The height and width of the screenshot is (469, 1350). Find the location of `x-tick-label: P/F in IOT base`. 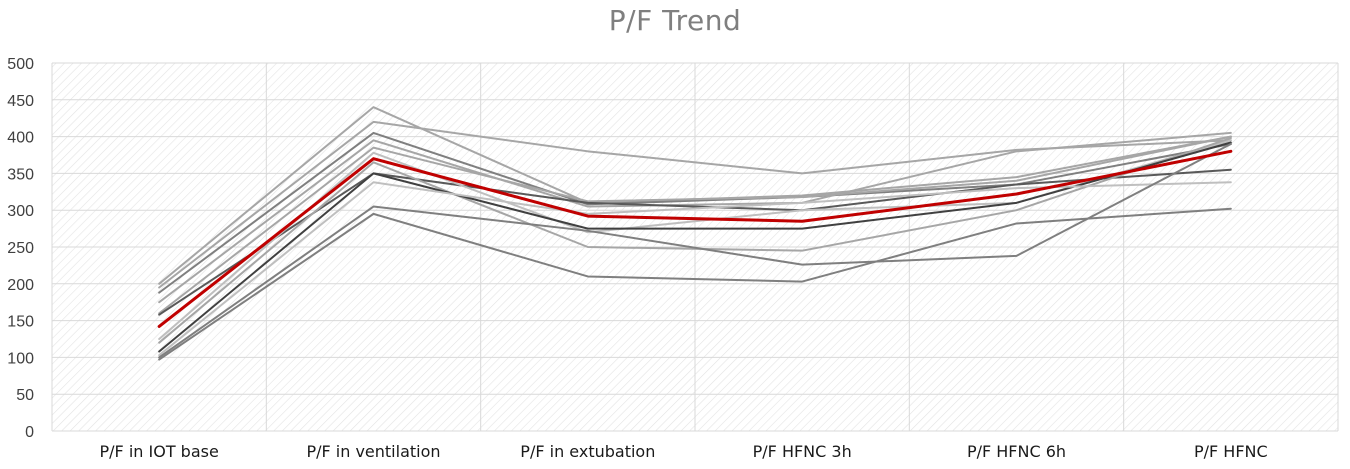

x-tick-label: P/F in IOT base is located at coordinates (159, 451).